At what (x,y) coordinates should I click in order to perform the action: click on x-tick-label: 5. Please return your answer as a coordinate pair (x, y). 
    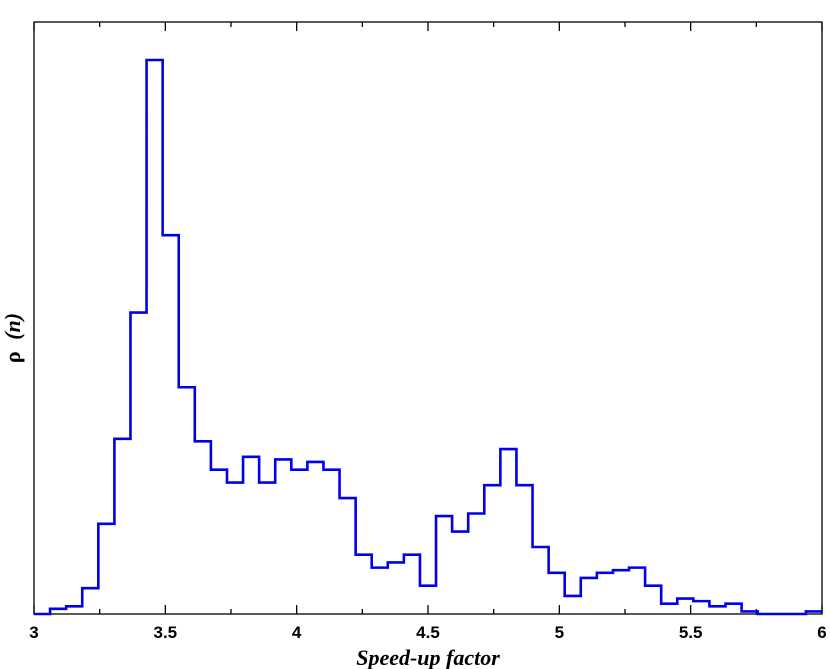
    Looking at the image, I should click on (559, 632).